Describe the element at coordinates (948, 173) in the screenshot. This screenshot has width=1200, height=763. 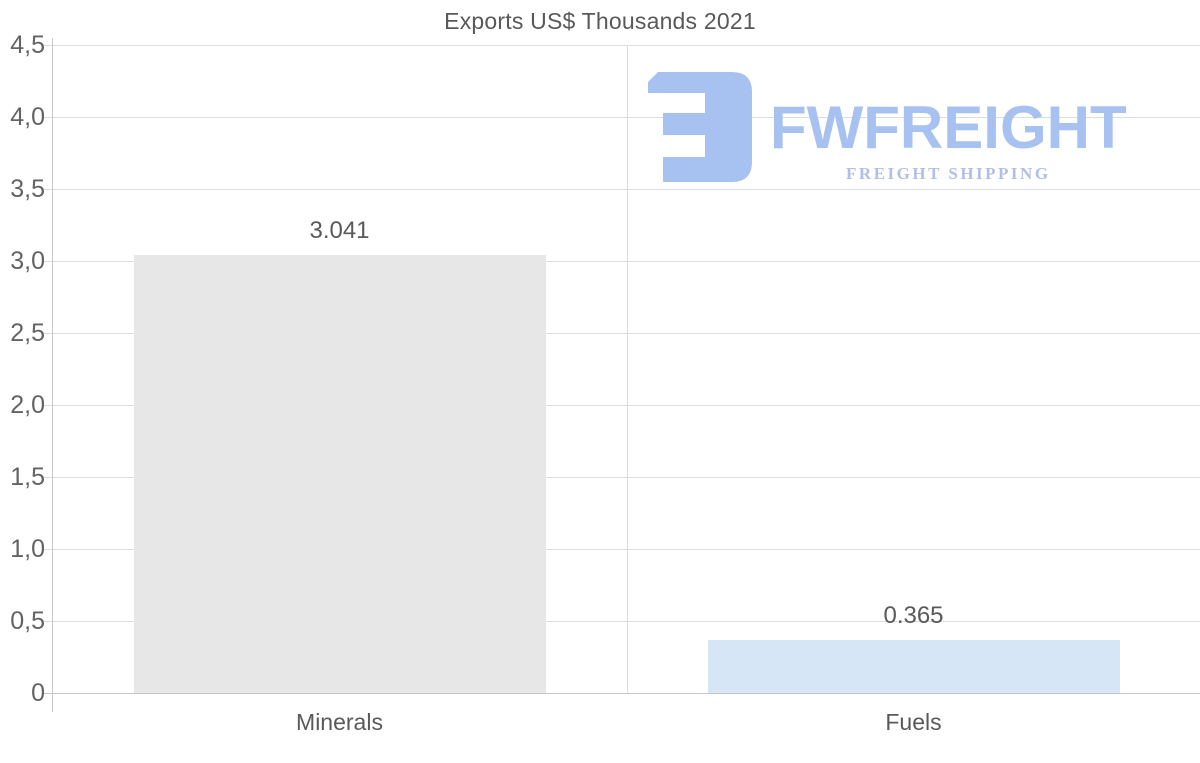
I see `logo-tagline: FREIGHT SHIPPING` at that location.